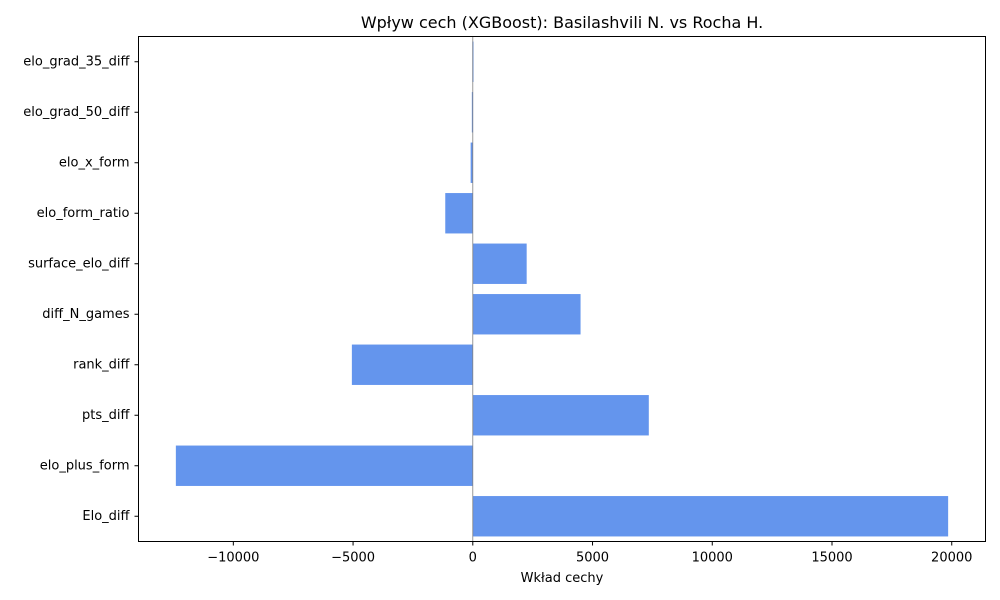 The image size is (1000, 600). What do you see at coordinates (324, 465) in the screenshot?
I see `bar-elo_plus_form` at bounding box center [324, 465].